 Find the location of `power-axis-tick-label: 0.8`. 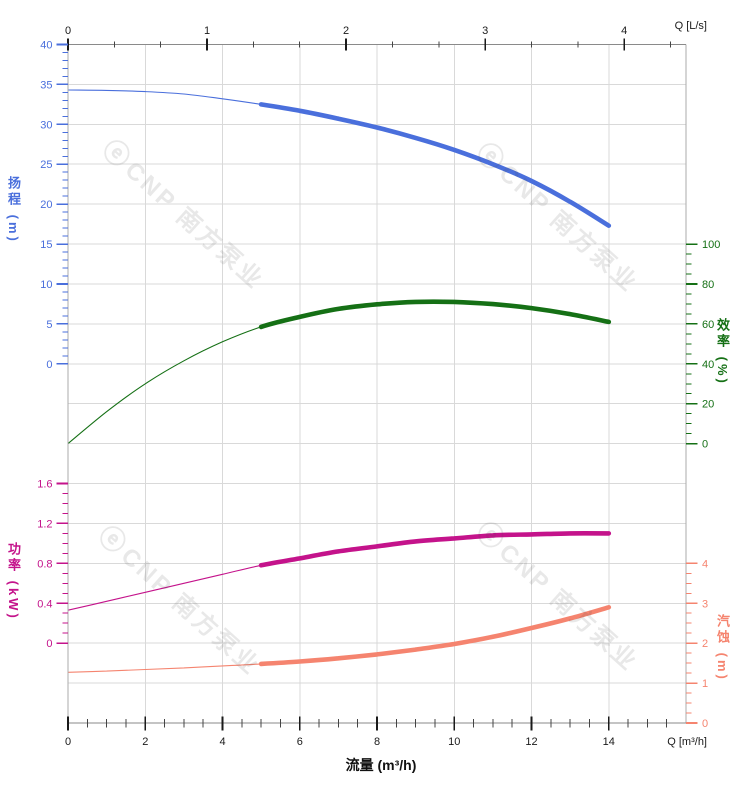

power-axis-tick-label: 0.8 is located at coordinates (44, 564).